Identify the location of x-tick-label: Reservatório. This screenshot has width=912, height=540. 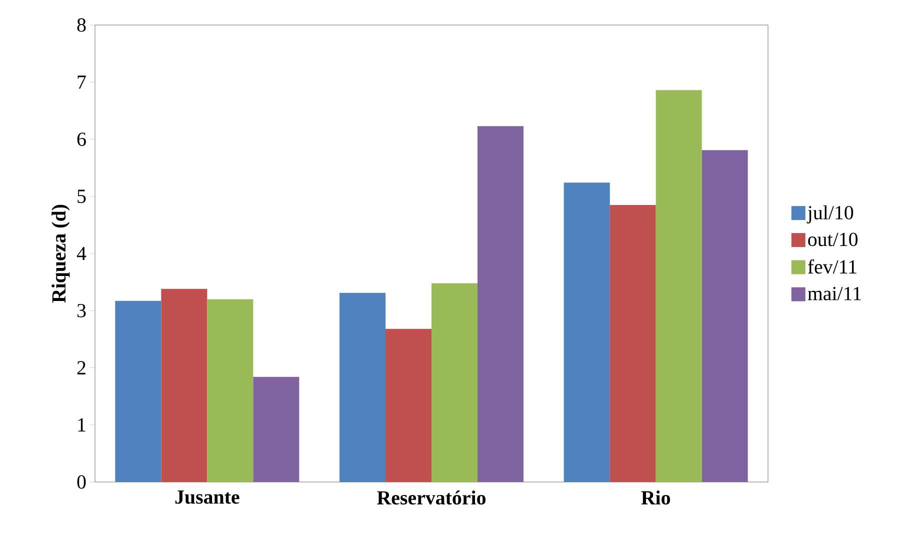
(431, 497).